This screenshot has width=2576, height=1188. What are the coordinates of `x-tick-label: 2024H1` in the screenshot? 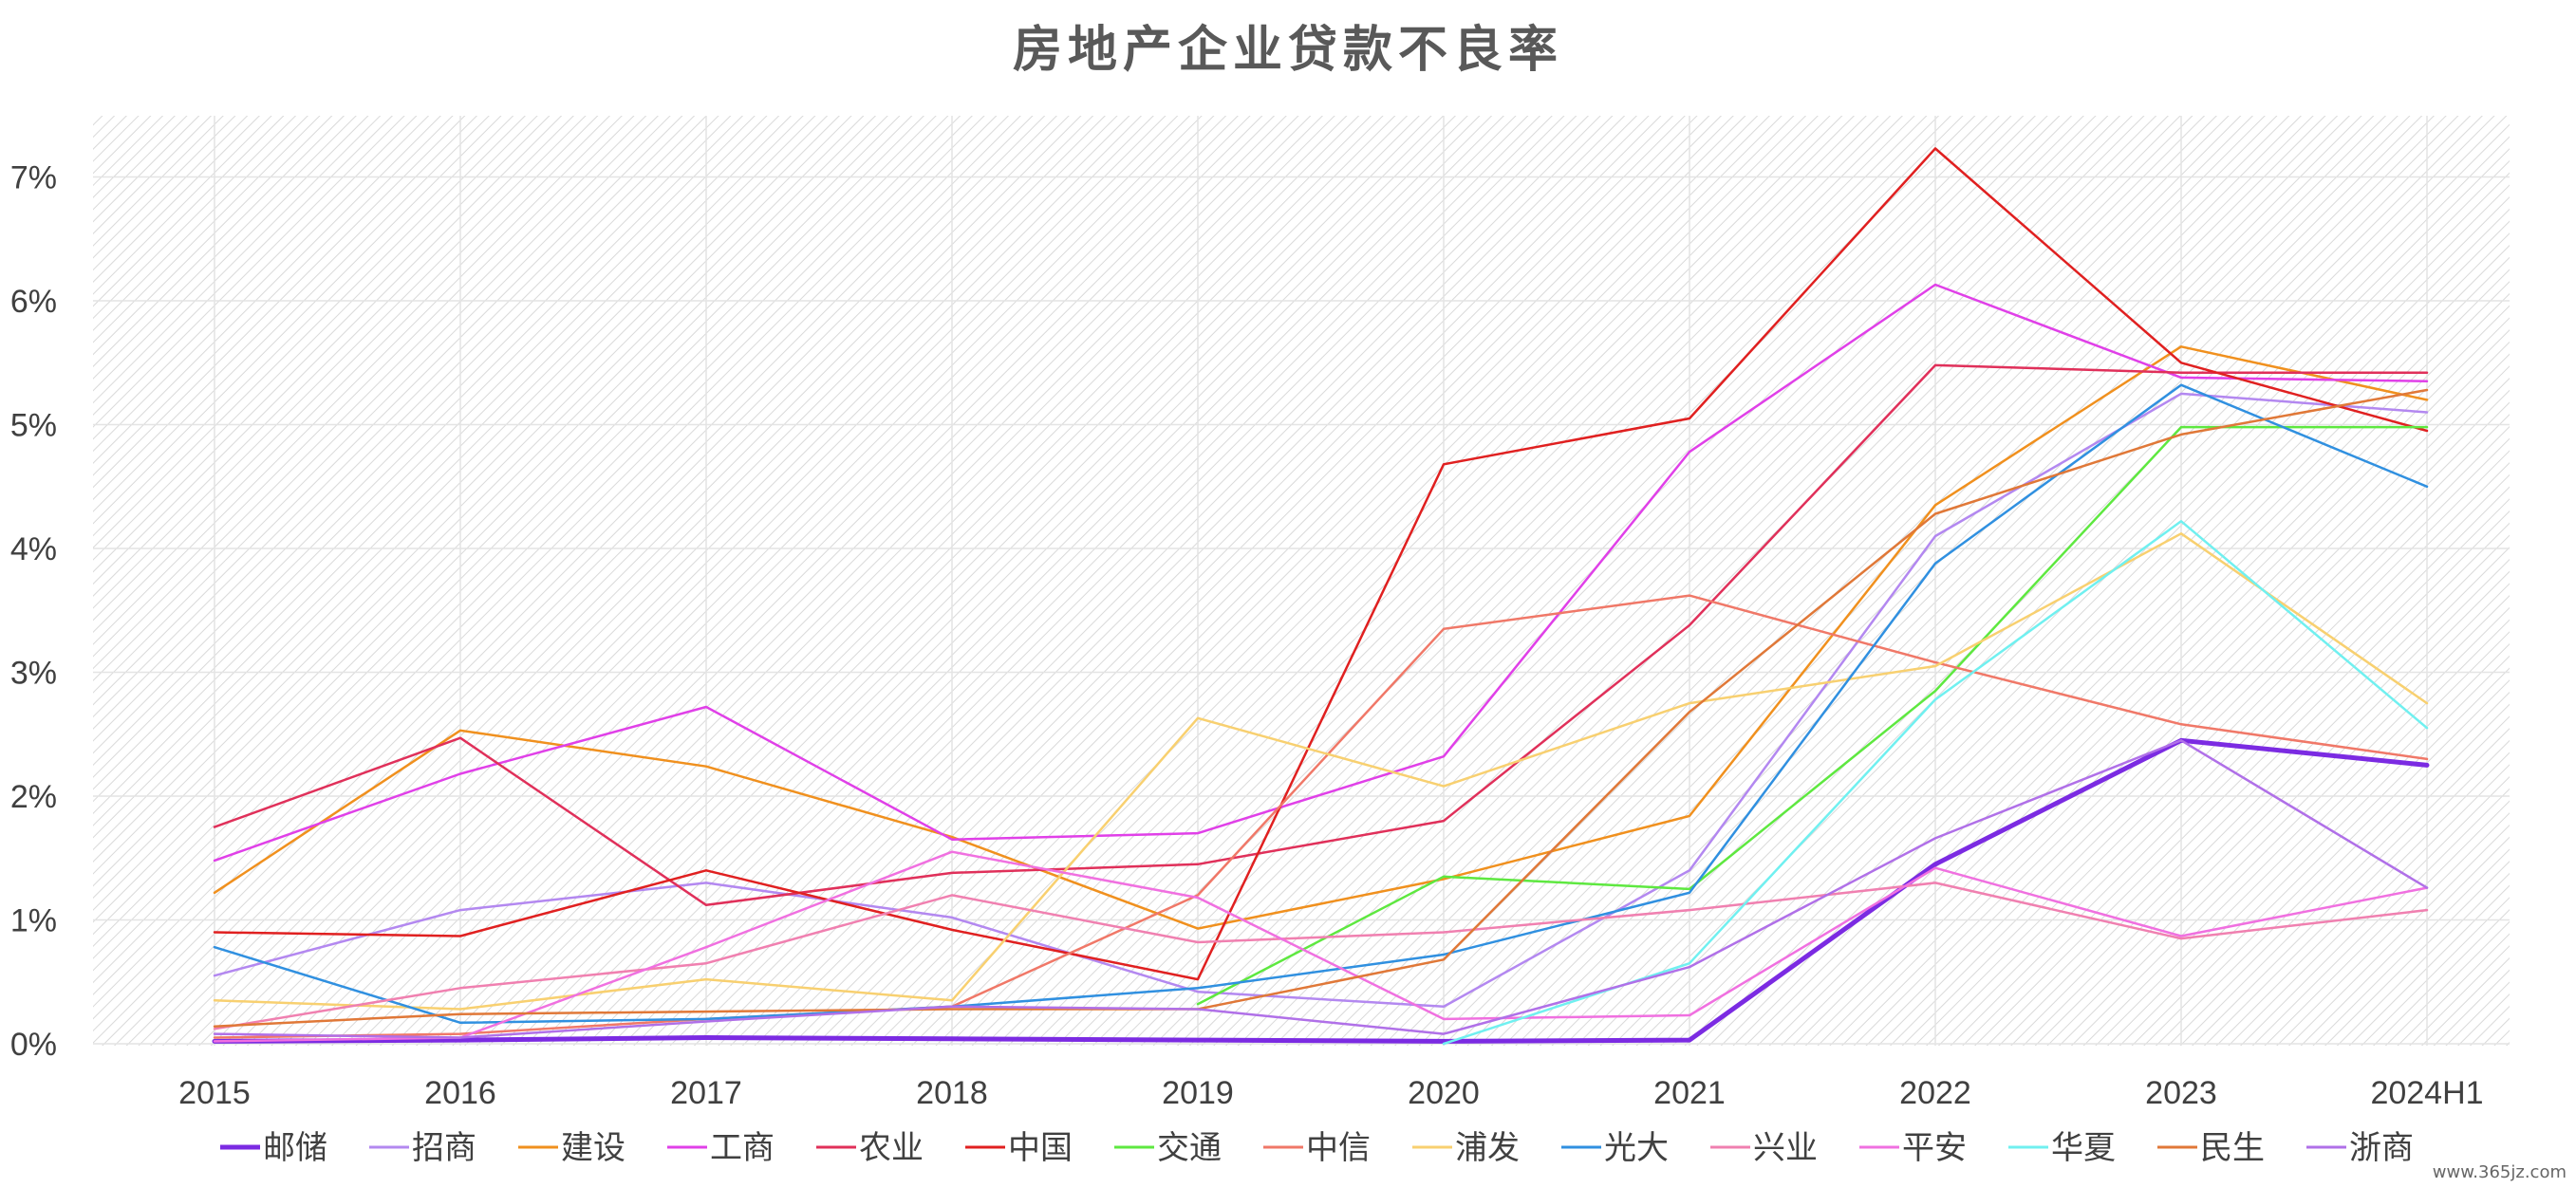 It's located at (2426, 1093).